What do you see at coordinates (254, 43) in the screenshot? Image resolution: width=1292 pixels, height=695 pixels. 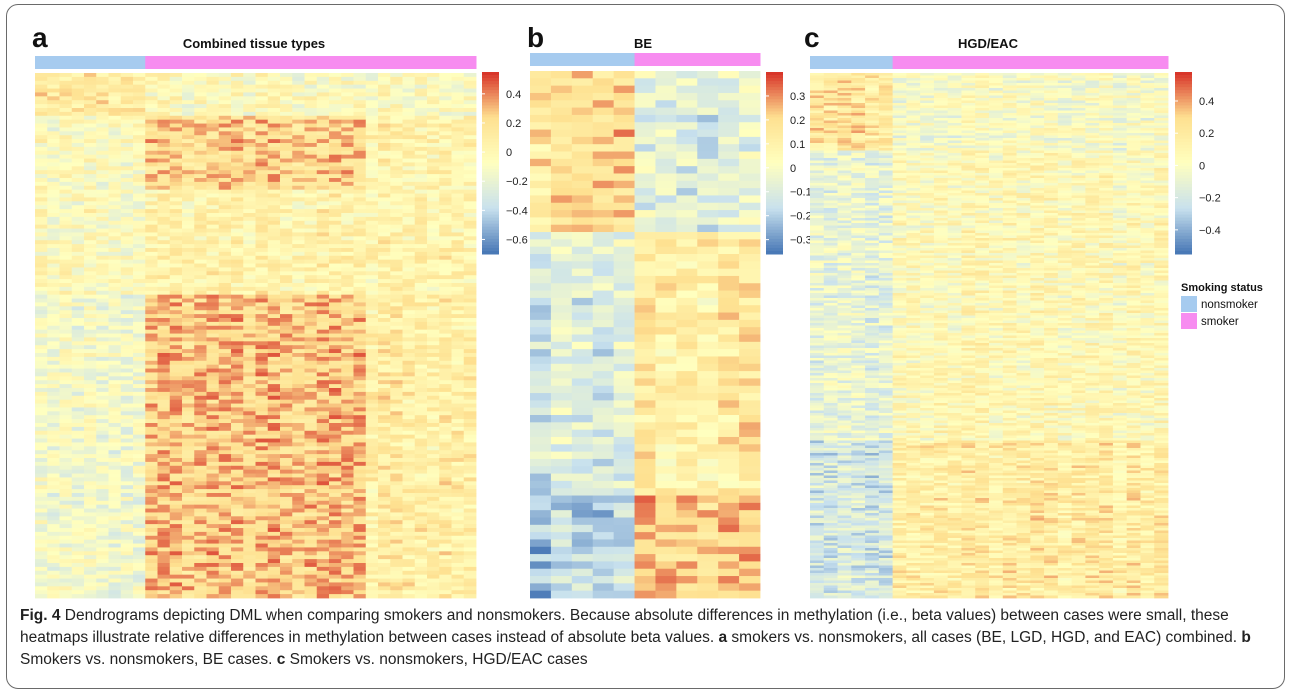 I see `panel-a-title: Combined tissue types` at bounding box center [254, 43].